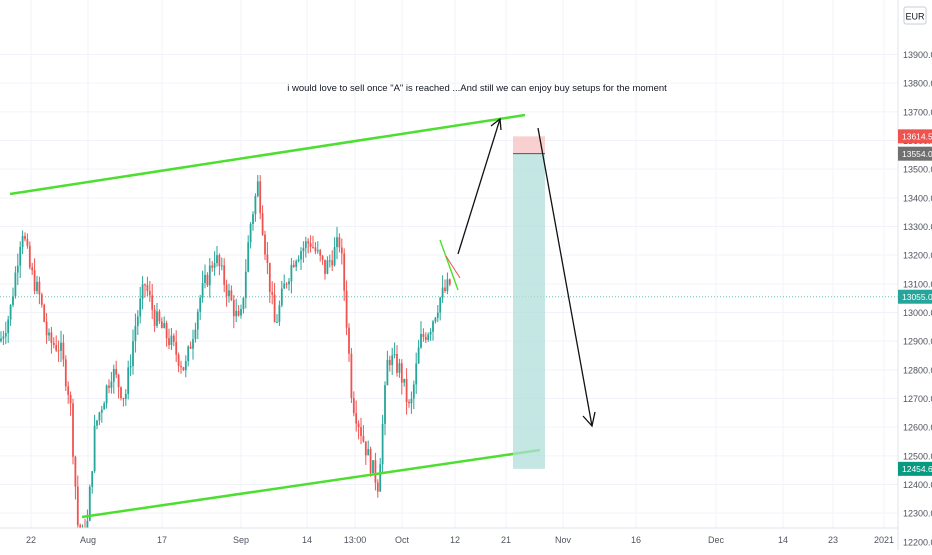 The width and height of the screenshot is (932, 555). Describe the element at coordinates (563, 540) in the screenshot. I see `x-tick-label: Nov` at that location.